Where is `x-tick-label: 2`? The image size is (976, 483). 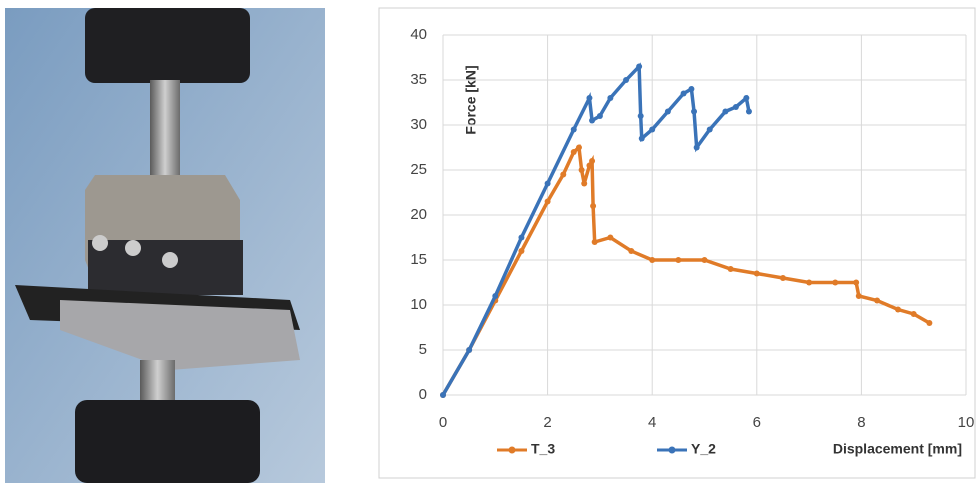 x-tick-label: 2 is located at coordinates (547, 422).